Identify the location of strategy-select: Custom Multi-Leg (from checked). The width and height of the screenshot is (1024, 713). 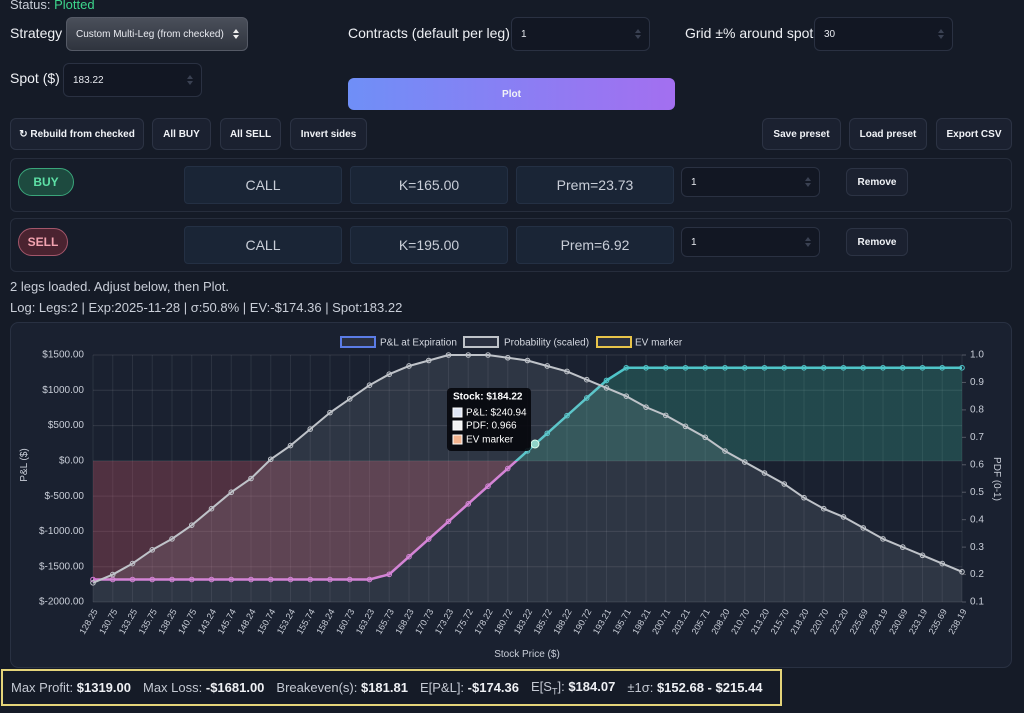
(157, 34).